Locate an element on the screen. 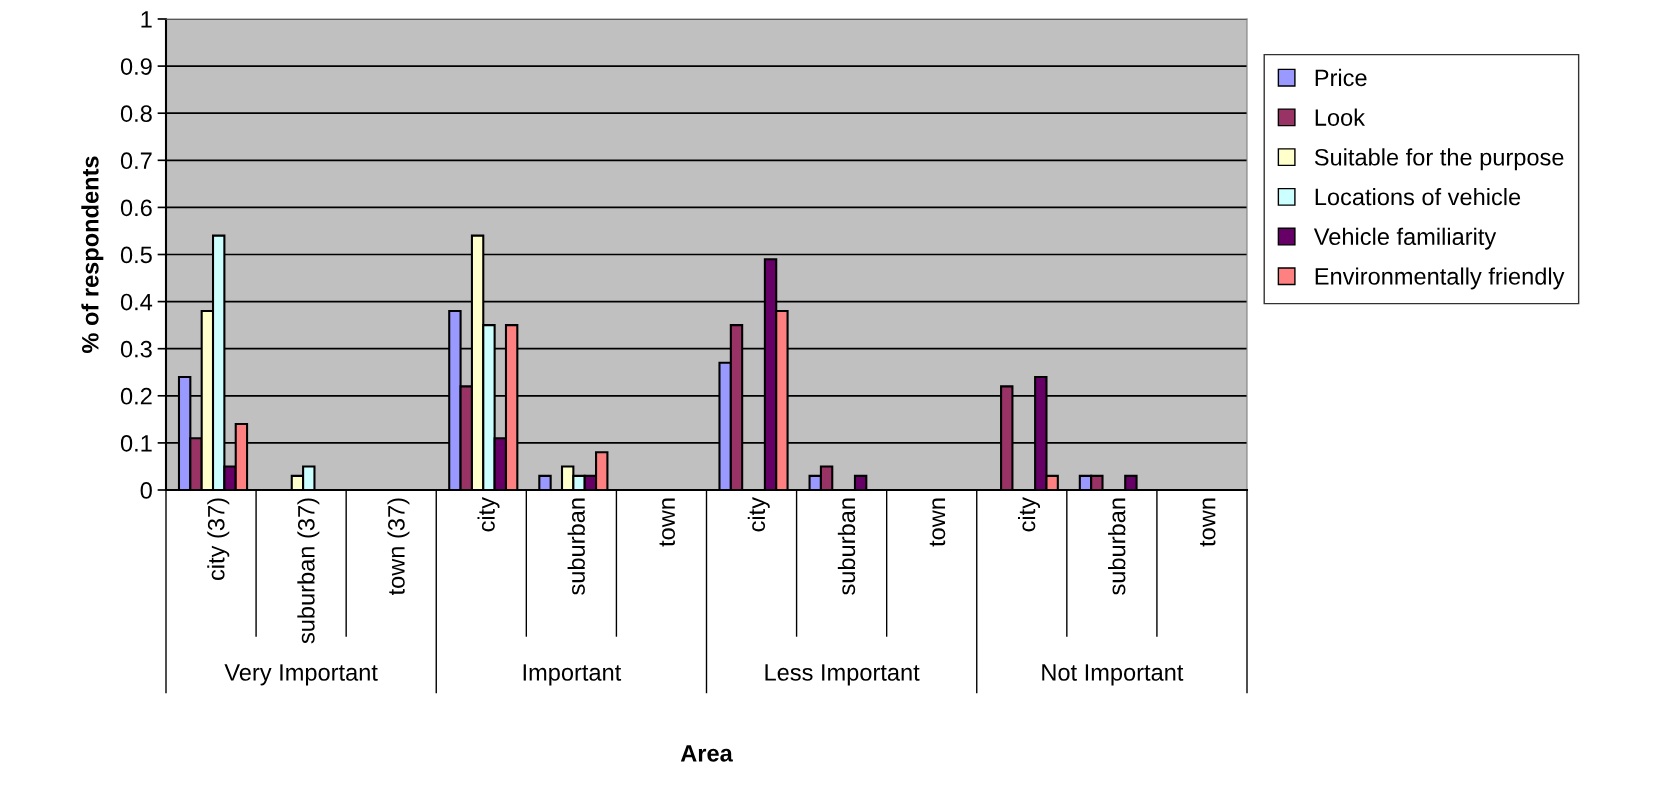 This screenshot has height=803, width=1661. y-tick-label: 0 is located at coordinates (146, 490).